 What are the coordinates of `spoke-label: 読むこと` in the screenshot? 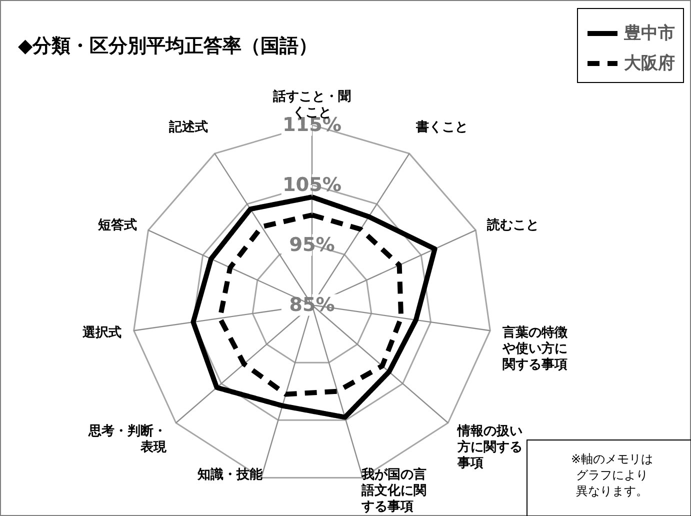 It's located at (513, 224).